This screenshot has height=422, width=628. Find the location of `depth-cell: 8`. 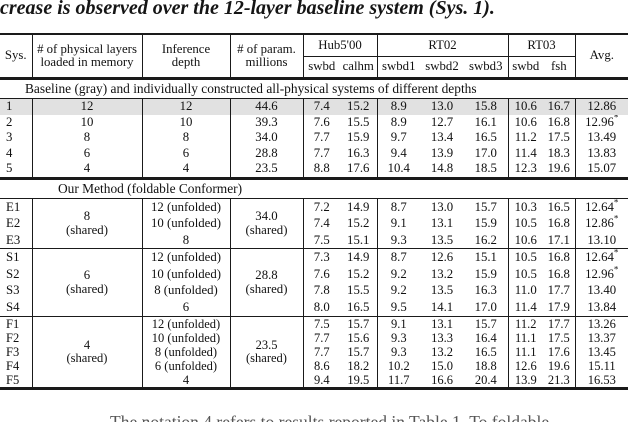

depth-cell: 8 is located at coordinates (186, 240).